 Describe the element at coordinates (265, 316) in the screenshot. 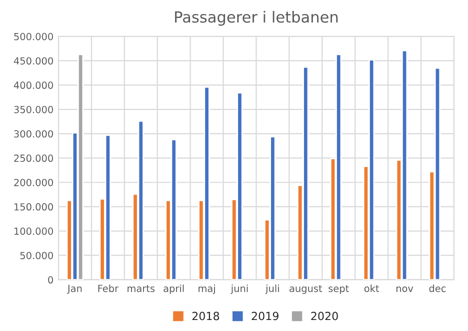

I see `legend-label: 2019` at that location.